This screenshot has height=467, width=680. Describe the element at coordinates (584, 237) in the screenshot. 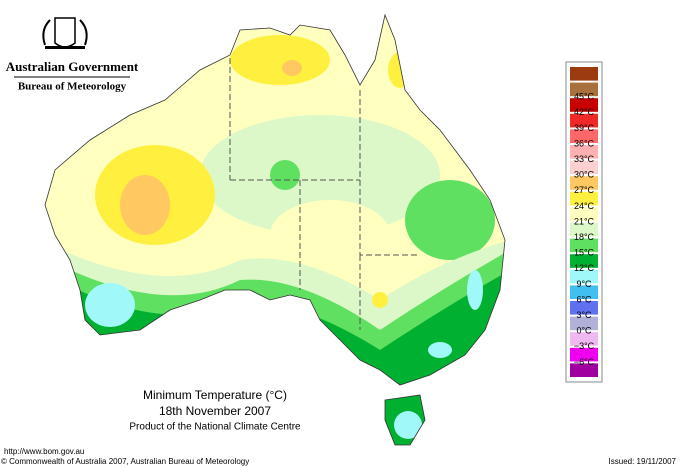

I see `legend-label: 18°C` at that location.